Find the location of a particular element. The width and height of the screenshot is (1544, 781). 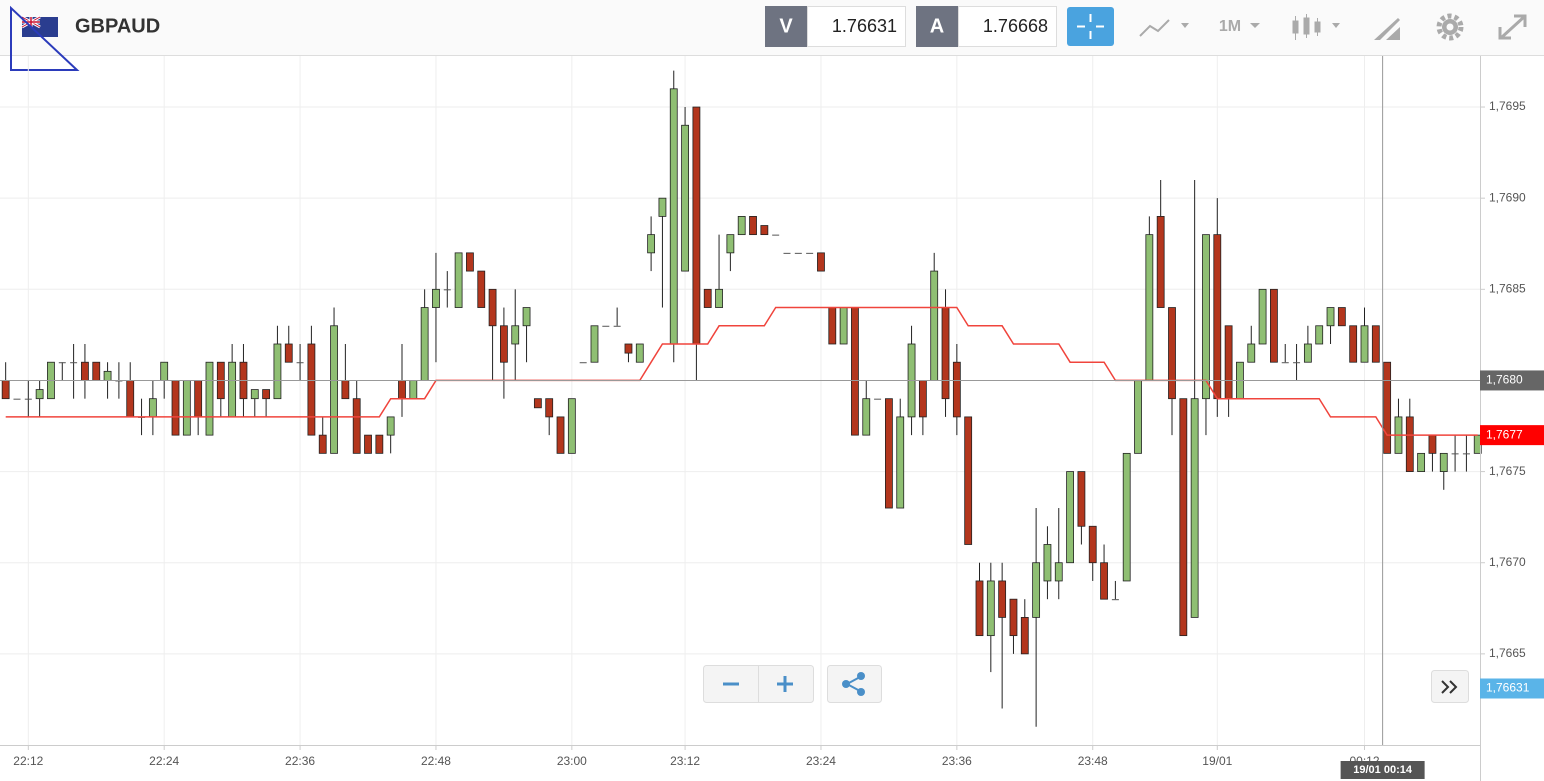

bid-label-box is located at coordinates (786, 26).